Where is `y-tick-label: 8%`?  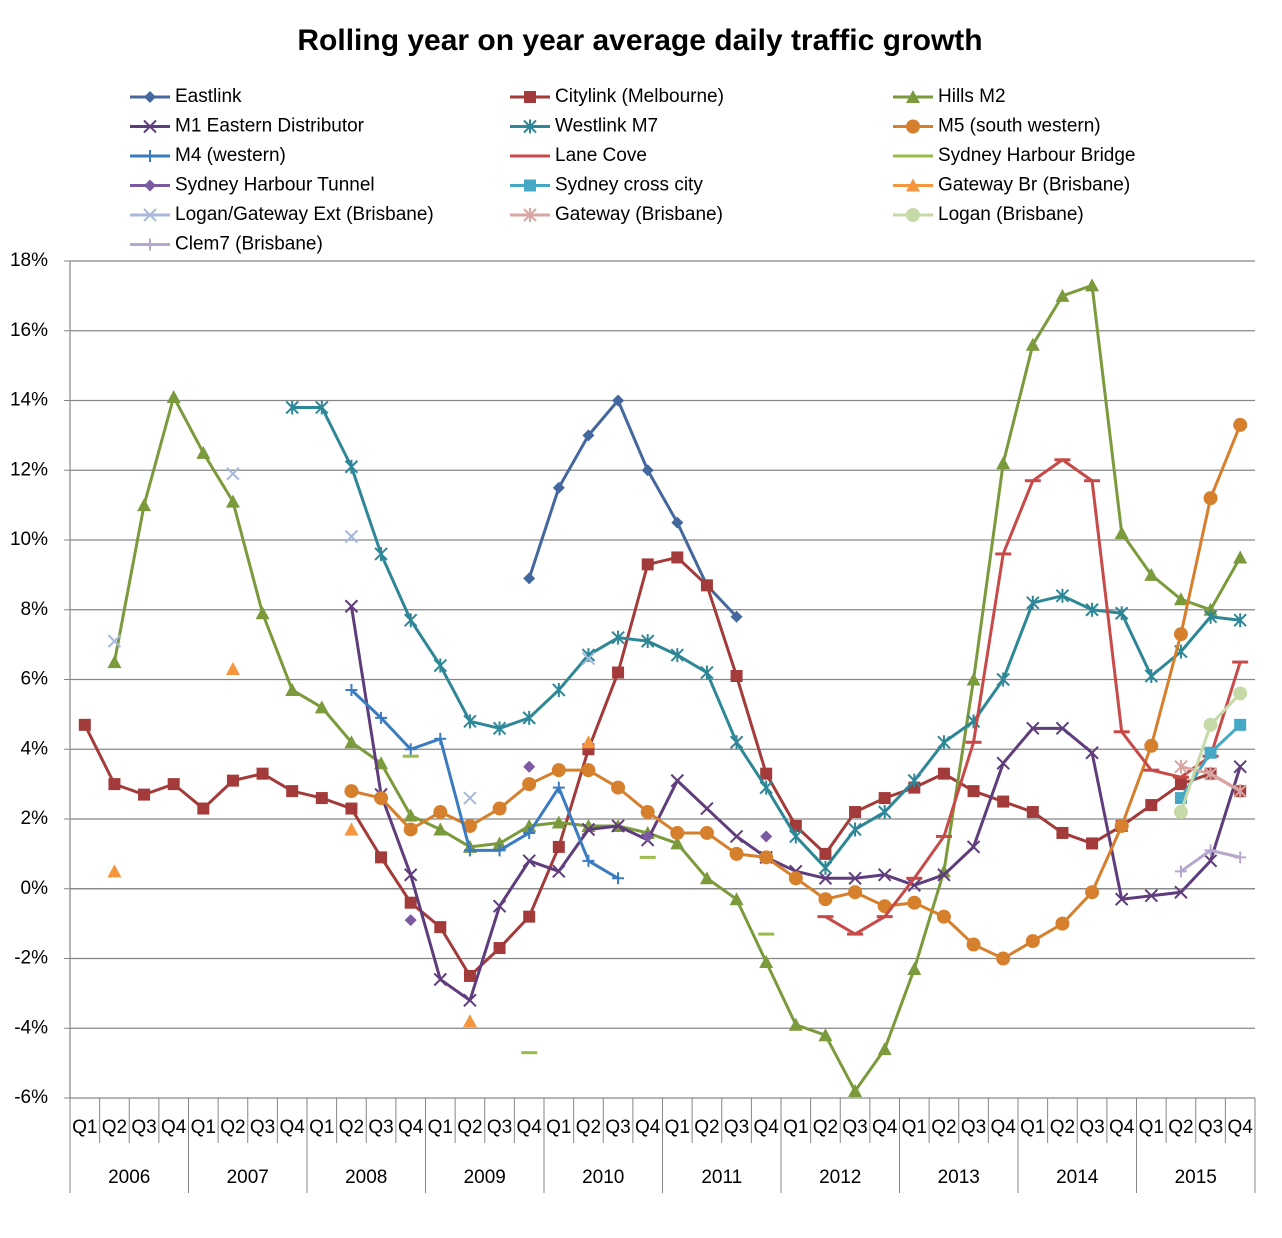
y-tick-label: 8% is located at coordinates (35, 609).